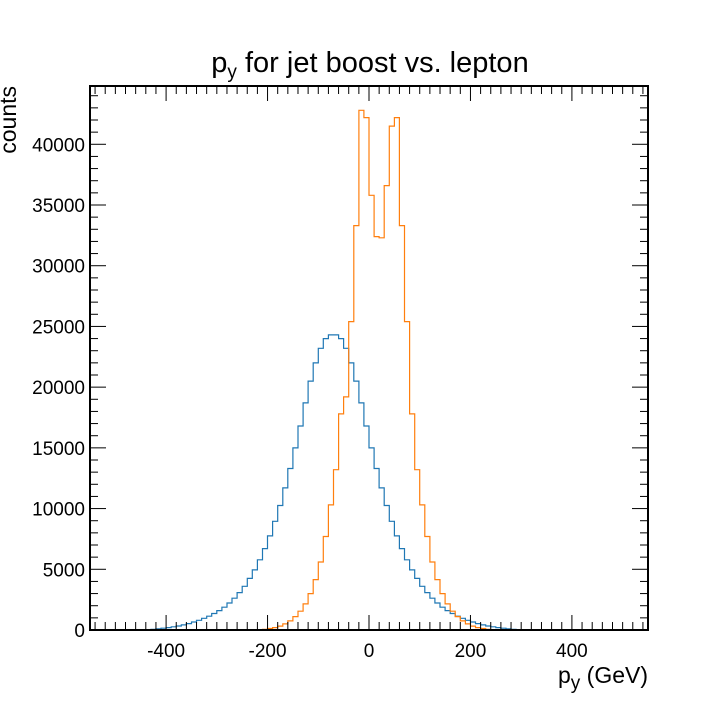 Image resolution: width=720 pixels, height=720 pixels. I want to click on chart-title-main: p, so click(219, 63).